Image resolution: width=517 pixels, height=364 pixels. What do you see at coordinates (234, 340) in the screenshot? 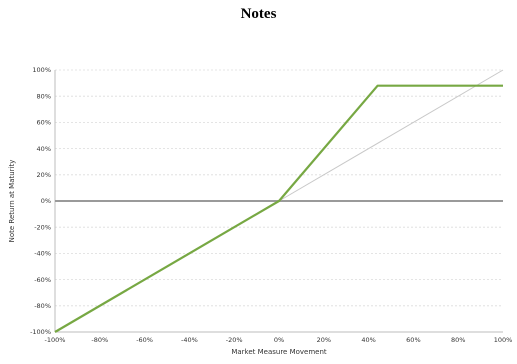
I see `x-tick-label: -20%` at bounding box center [234, 340].